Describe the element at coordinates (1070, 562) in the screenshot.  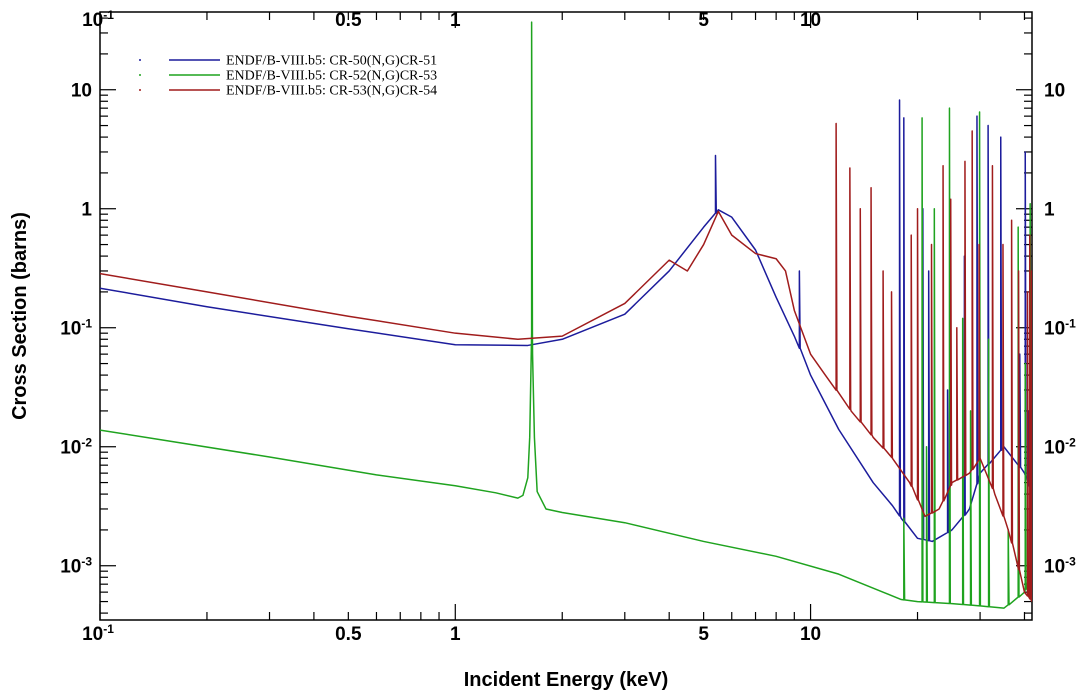
I see `y-tick-label-right-exponent: -3` at that location.